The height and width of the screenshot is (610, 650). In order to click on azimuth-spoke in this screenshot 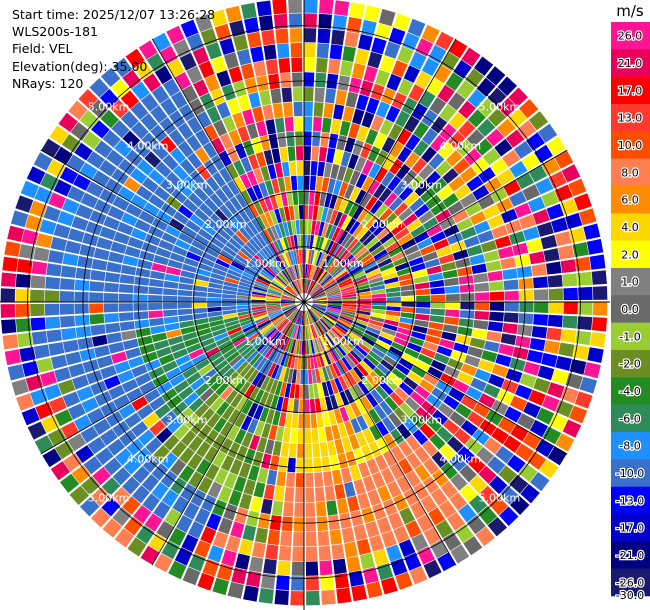, I will do `click(228, 170)`.